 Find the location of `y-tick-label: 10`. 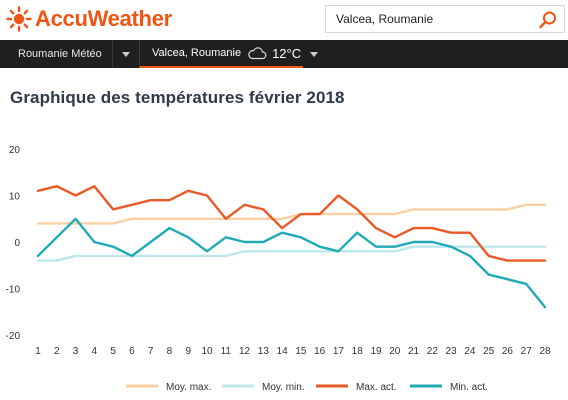

y-tick-label: 10 is located at coordinates (15, 197).